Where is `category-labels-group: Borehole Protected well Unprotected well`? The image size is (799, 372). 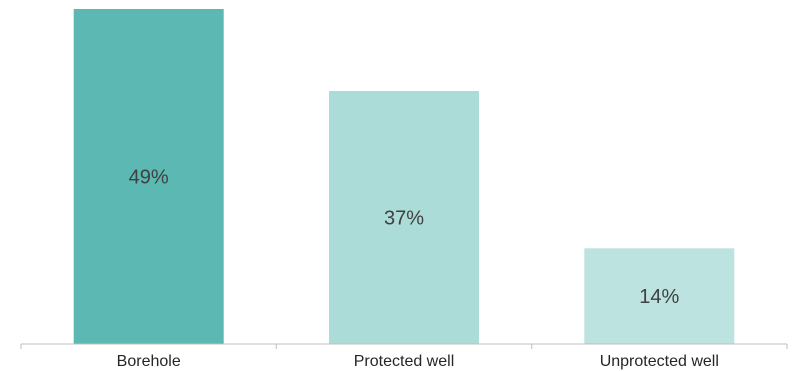
category-labels-group: Borehole Protected well Unprotected well is located at coordinates (418, 361).